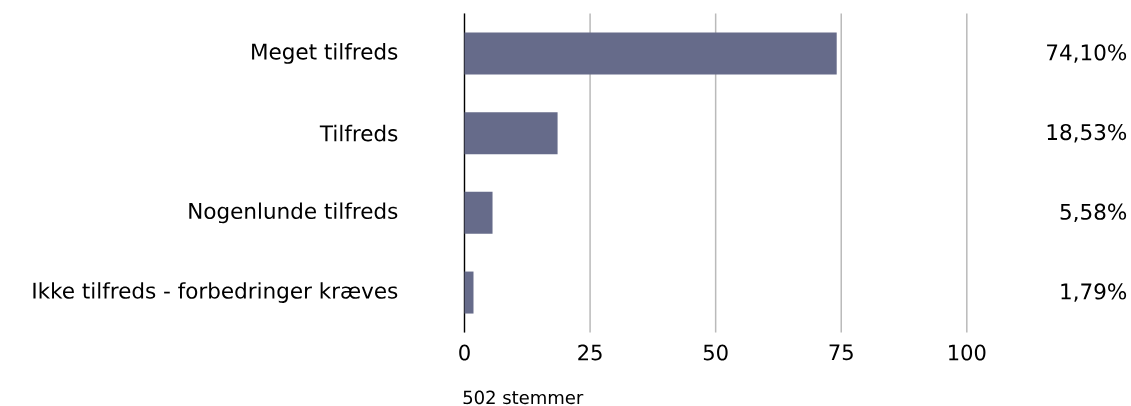  What do you see at coordinates (523, 397) in the screenshot?
I see `text: 502 stemmer` at bounding box center [523, 397].